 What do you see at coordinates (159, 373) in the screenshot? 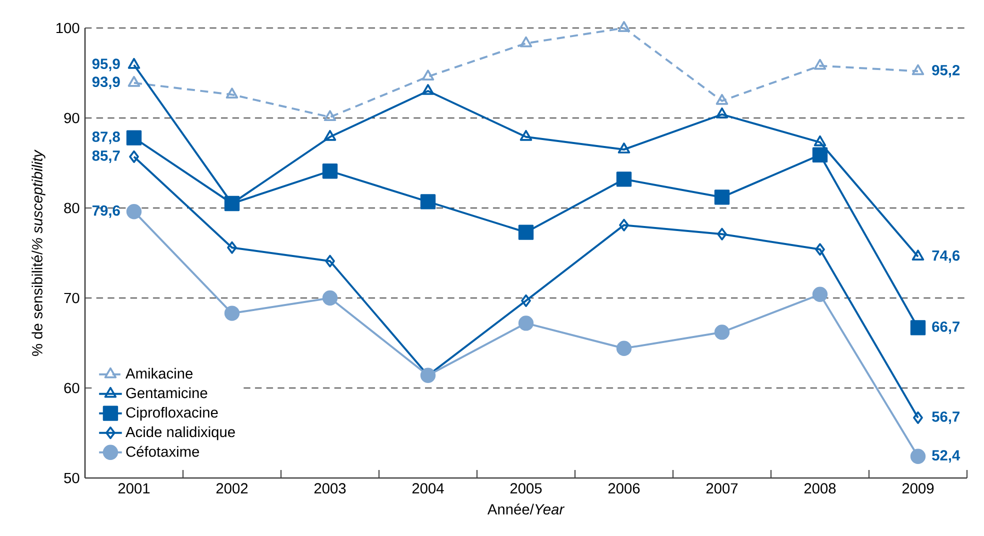
I see `legend-label: Amikacine` at bounding box center [159, 373].